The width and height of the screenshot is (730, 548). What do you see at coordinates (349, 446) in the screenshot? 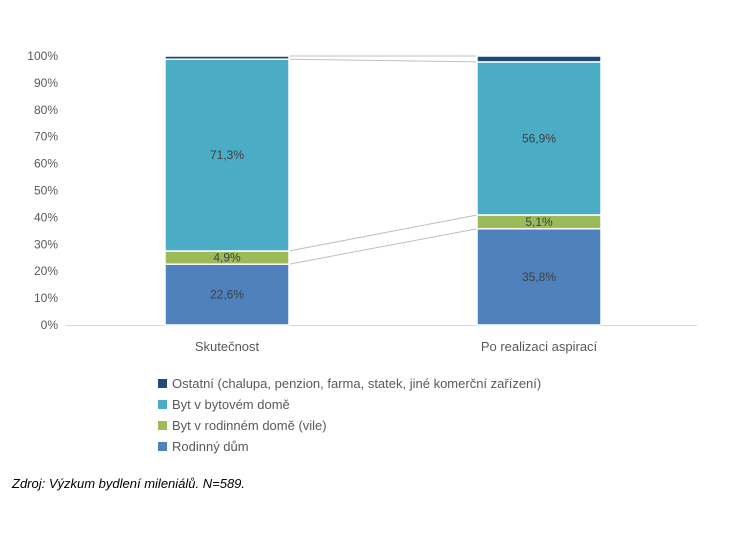
I see `legend-item-rodinny-dum: Rodinný dům` at bounding box center [349, 446].